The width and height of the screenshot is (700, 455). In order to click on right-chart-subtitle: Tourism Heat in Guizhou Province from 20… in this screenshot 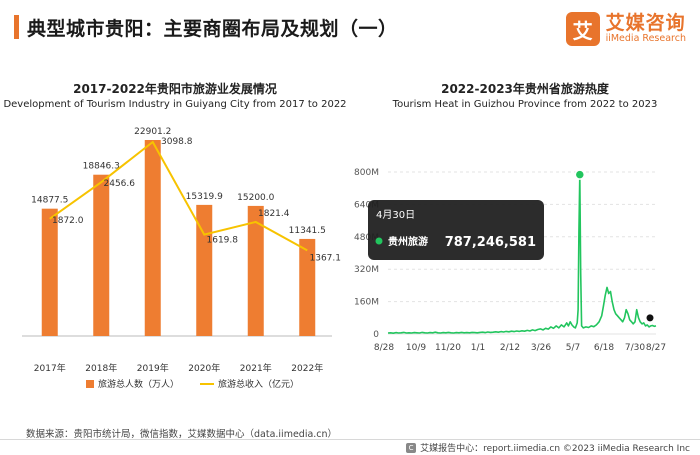, I will do `click(525, 104)`.